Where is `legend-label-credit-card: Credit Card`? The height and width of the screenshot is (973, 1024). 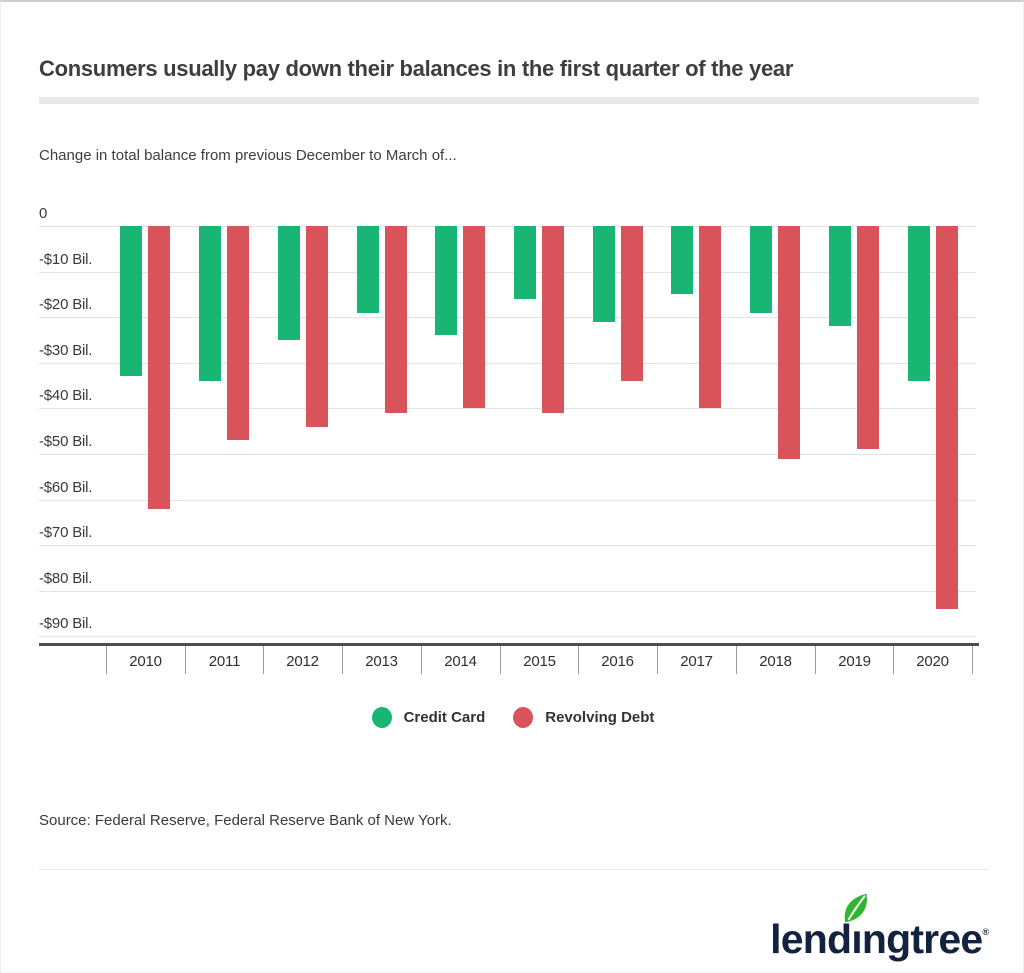 legend-label-credit-card: Credit Card is located at coordinates (444, 717).